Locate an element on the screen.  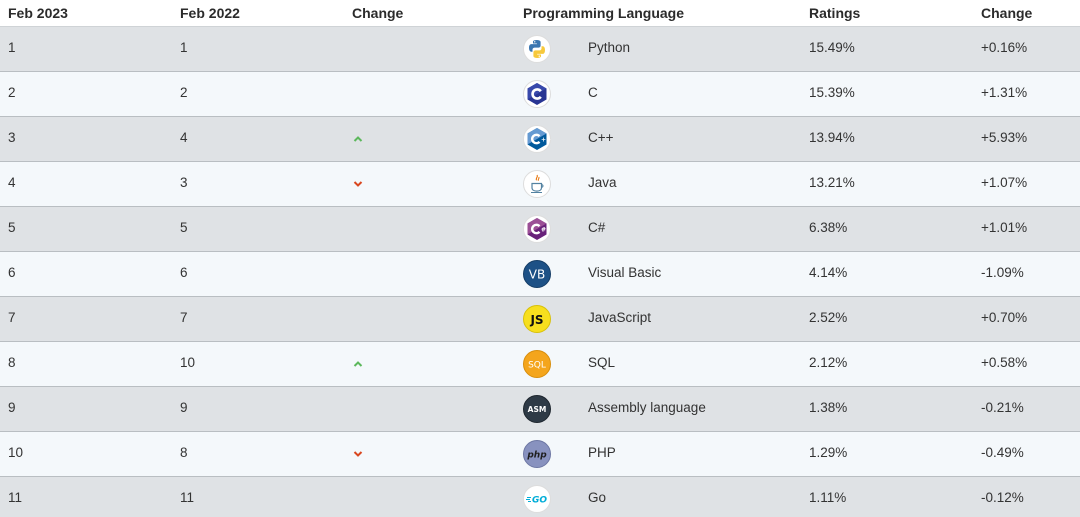
table-row: 9 9 ASM Assembly language 1.38% -0.21% is located at coordinates (540, 409).